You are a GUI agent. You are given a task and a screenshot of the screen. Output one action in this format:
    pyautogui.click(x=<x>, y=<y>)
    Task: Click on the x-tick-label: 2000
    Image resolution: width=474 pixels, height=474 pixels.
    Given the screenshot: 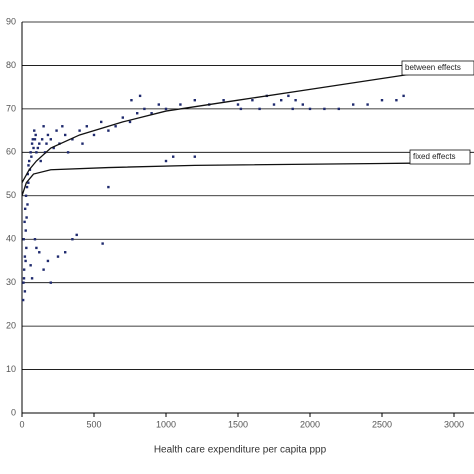 What is the action you would take?
    pyautogui.click(x=310, y=424)
    